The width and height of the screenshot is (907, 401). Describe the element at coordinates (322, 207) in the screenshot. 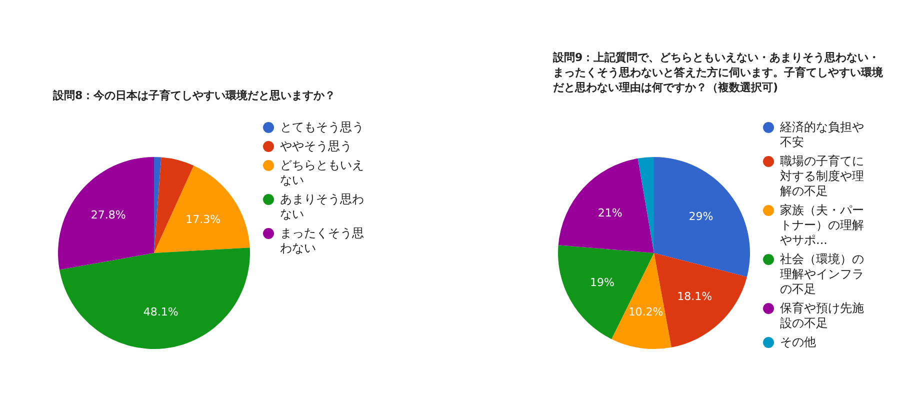

I see `legend-label: あまりそう思わない` at that location.